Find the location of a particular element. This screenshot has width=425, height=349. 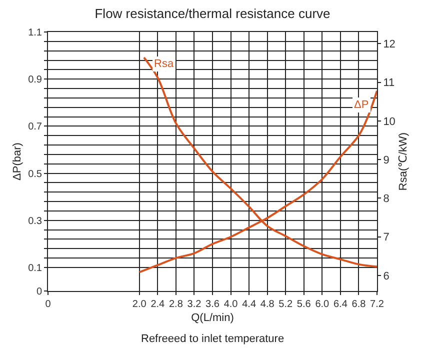

text: Refreeed to inlet temperature is located at coordinates (212, 339).